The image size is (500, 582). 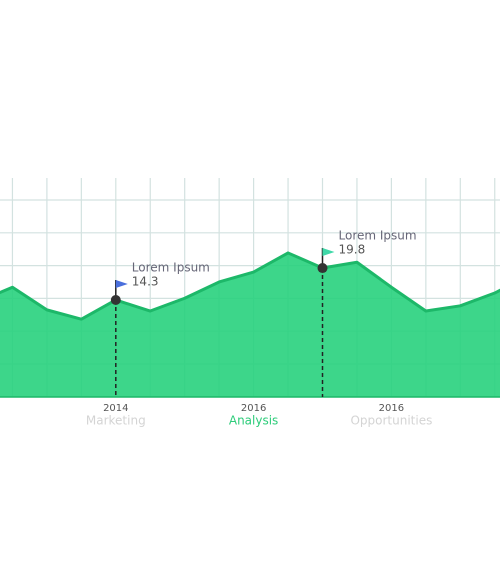 What do you see at coordinates (253, 421) in the screenshot?
I see `x-subtitle: Analysis` at bounding box center [253, 421].